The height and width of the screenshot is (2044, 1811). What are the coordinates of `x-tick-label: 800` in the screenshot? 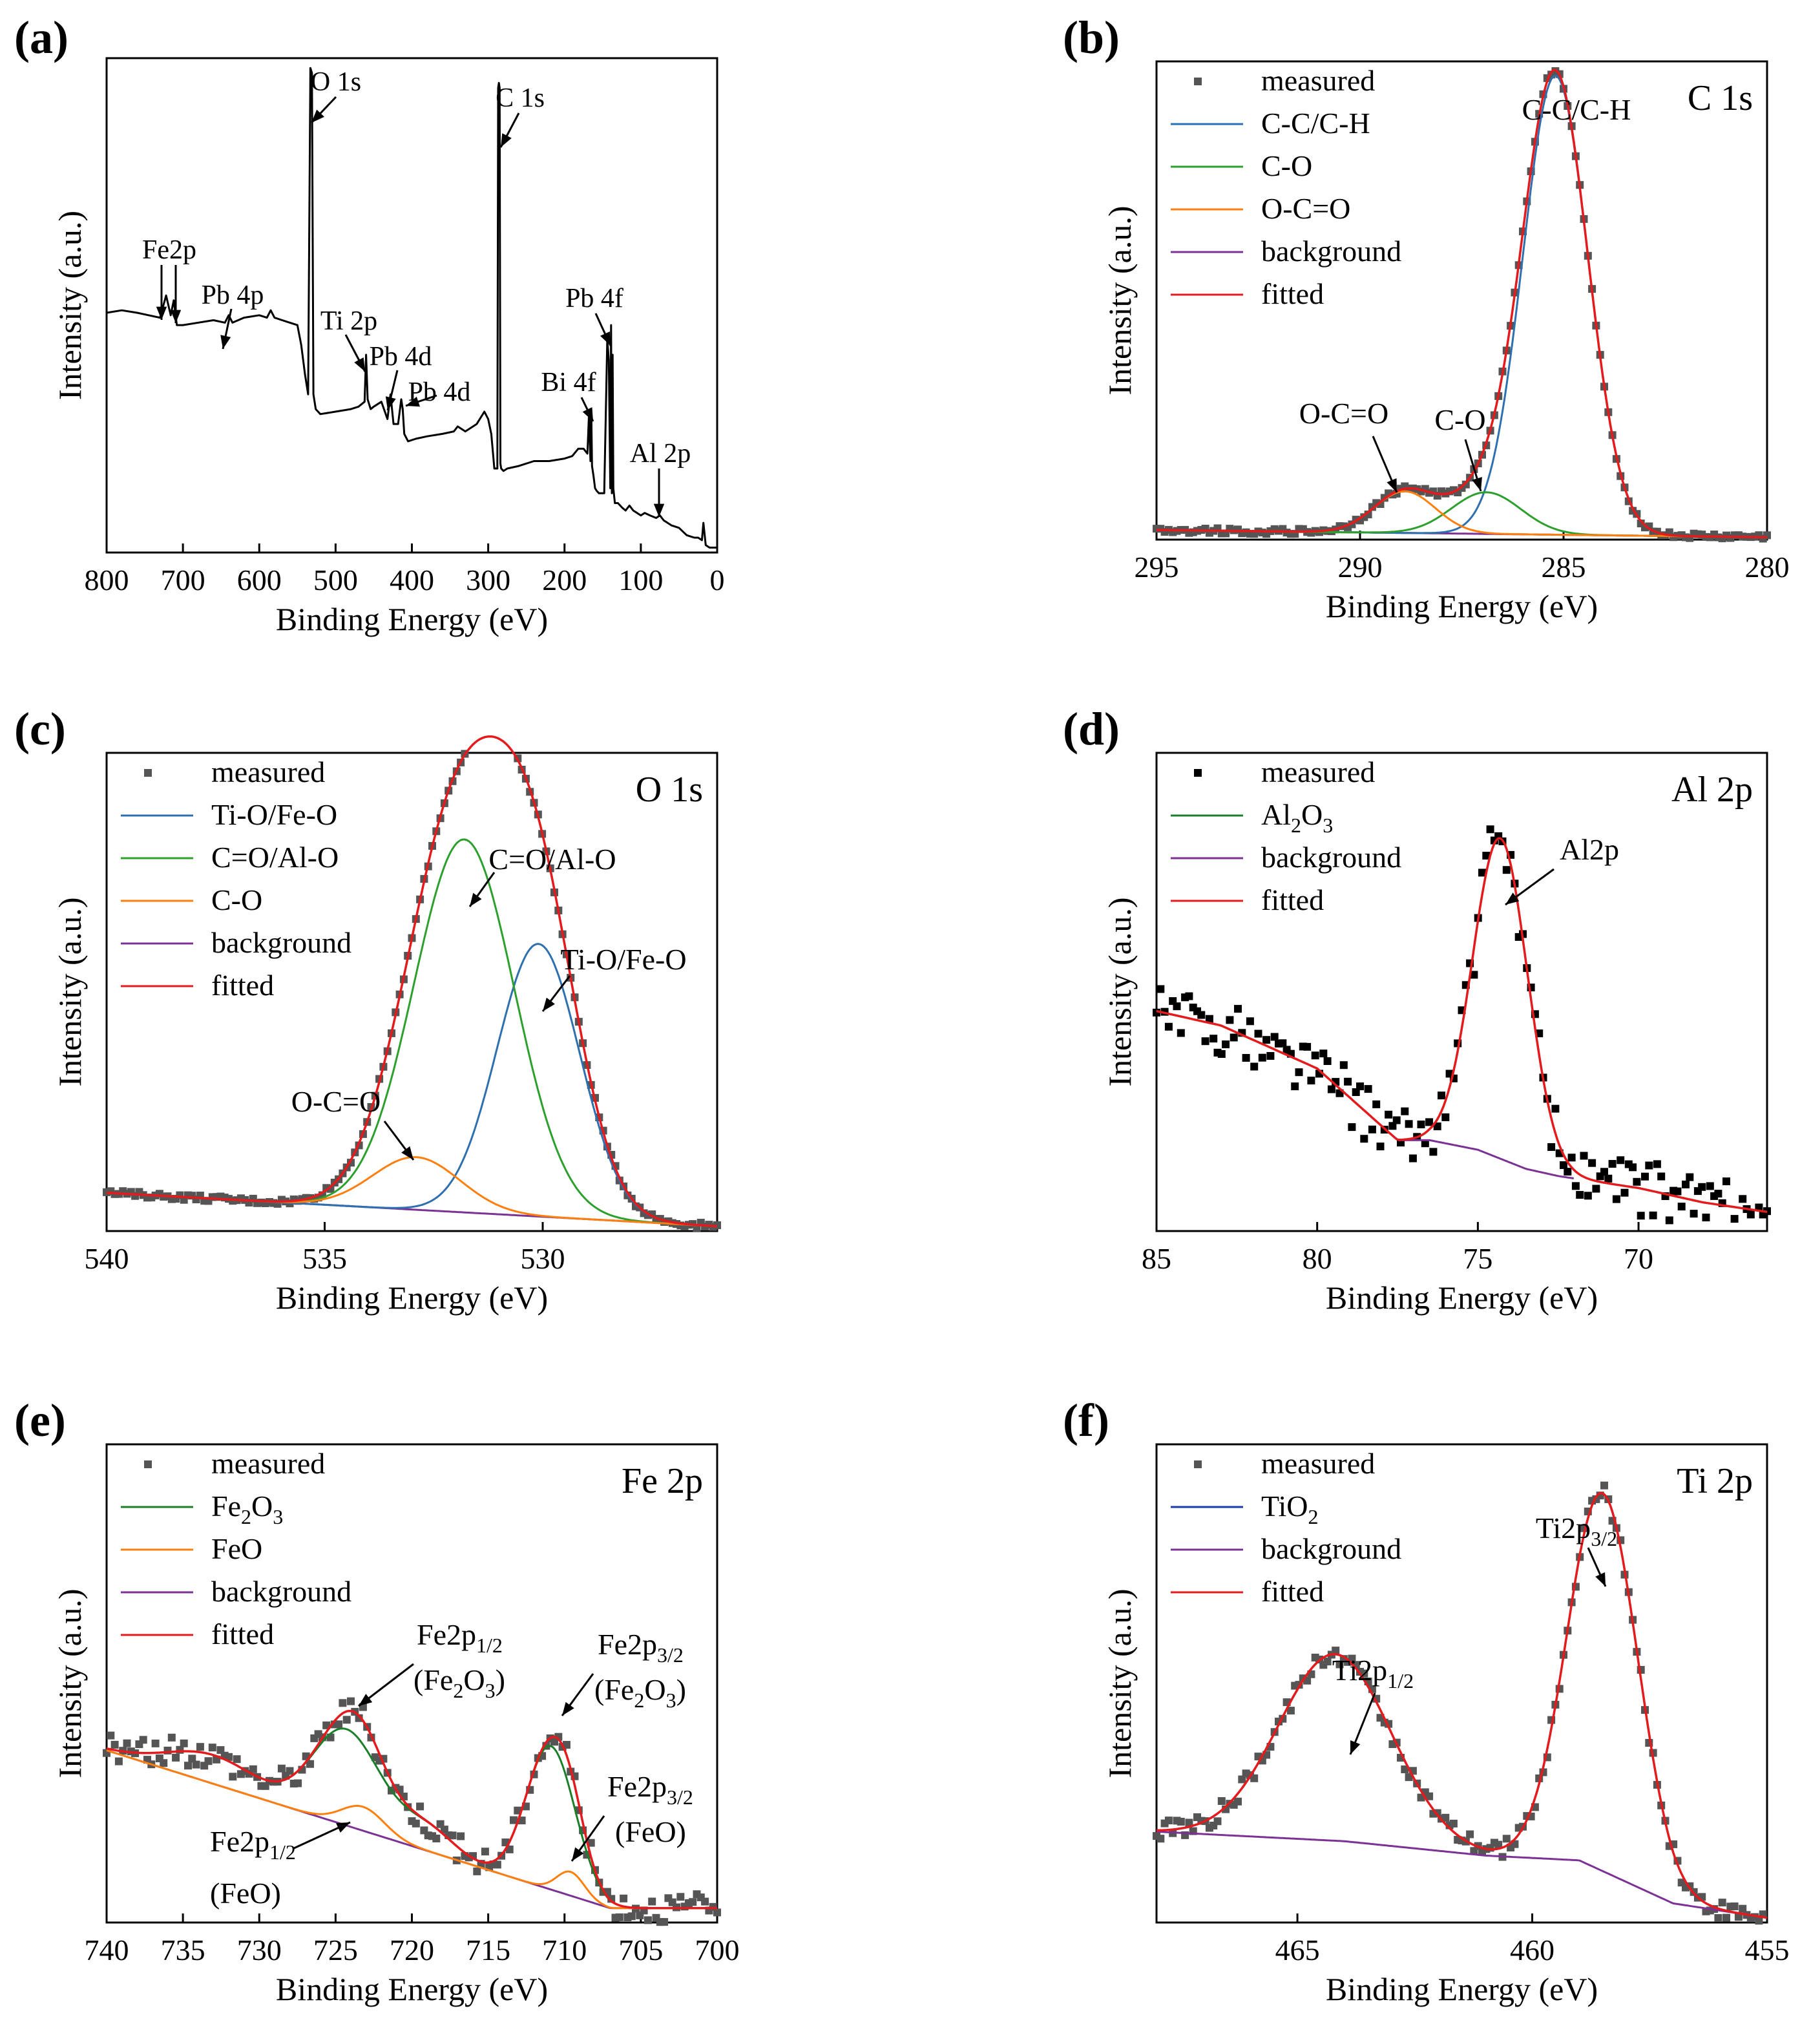 It's located at (107, 580).